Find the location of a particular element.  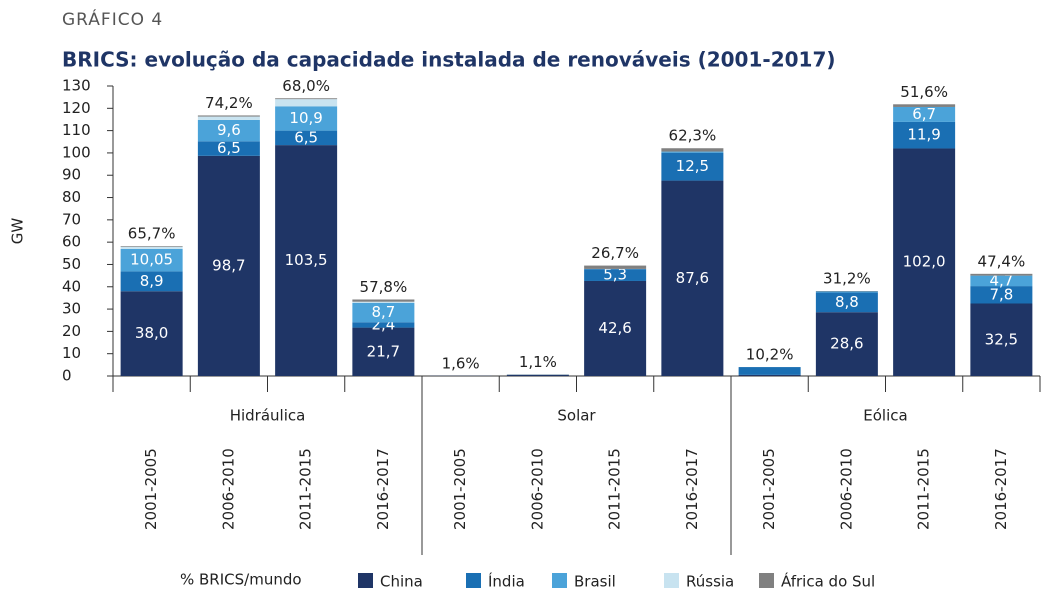

share-label: 57,8% is located at coordinates (384, 287).